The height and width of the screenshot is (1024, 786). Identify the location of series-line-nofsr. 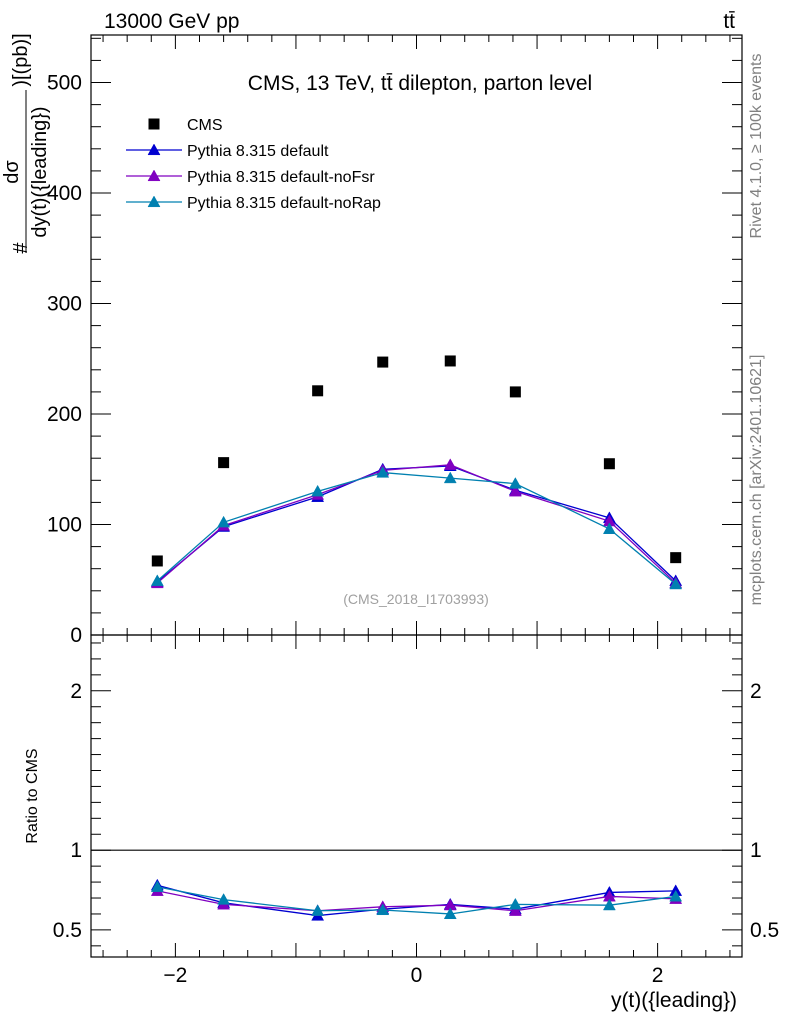
(416, 524).